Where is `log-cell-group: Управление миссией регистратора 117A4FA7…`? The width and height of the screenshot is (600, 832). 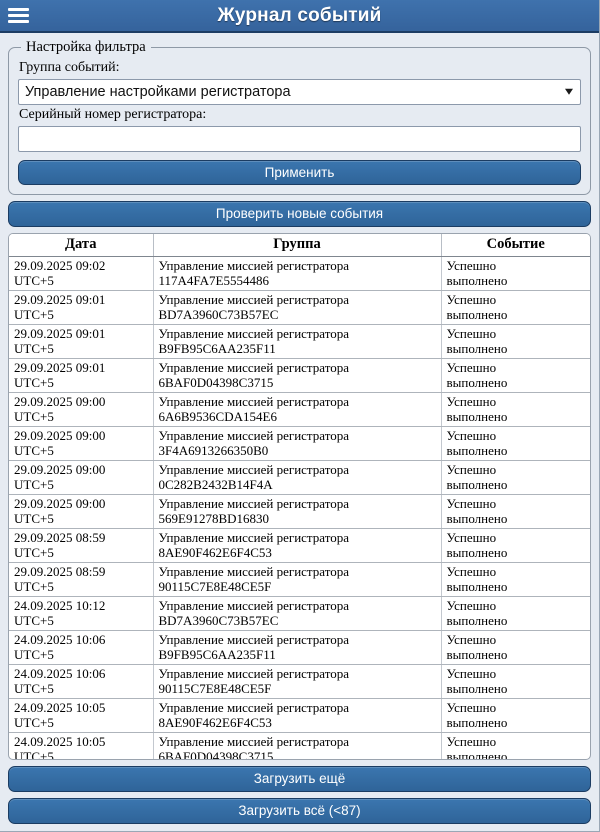
log-cell-group: Управление миссией регистратора 117A4FA7… is located at coordinates (297, 273).